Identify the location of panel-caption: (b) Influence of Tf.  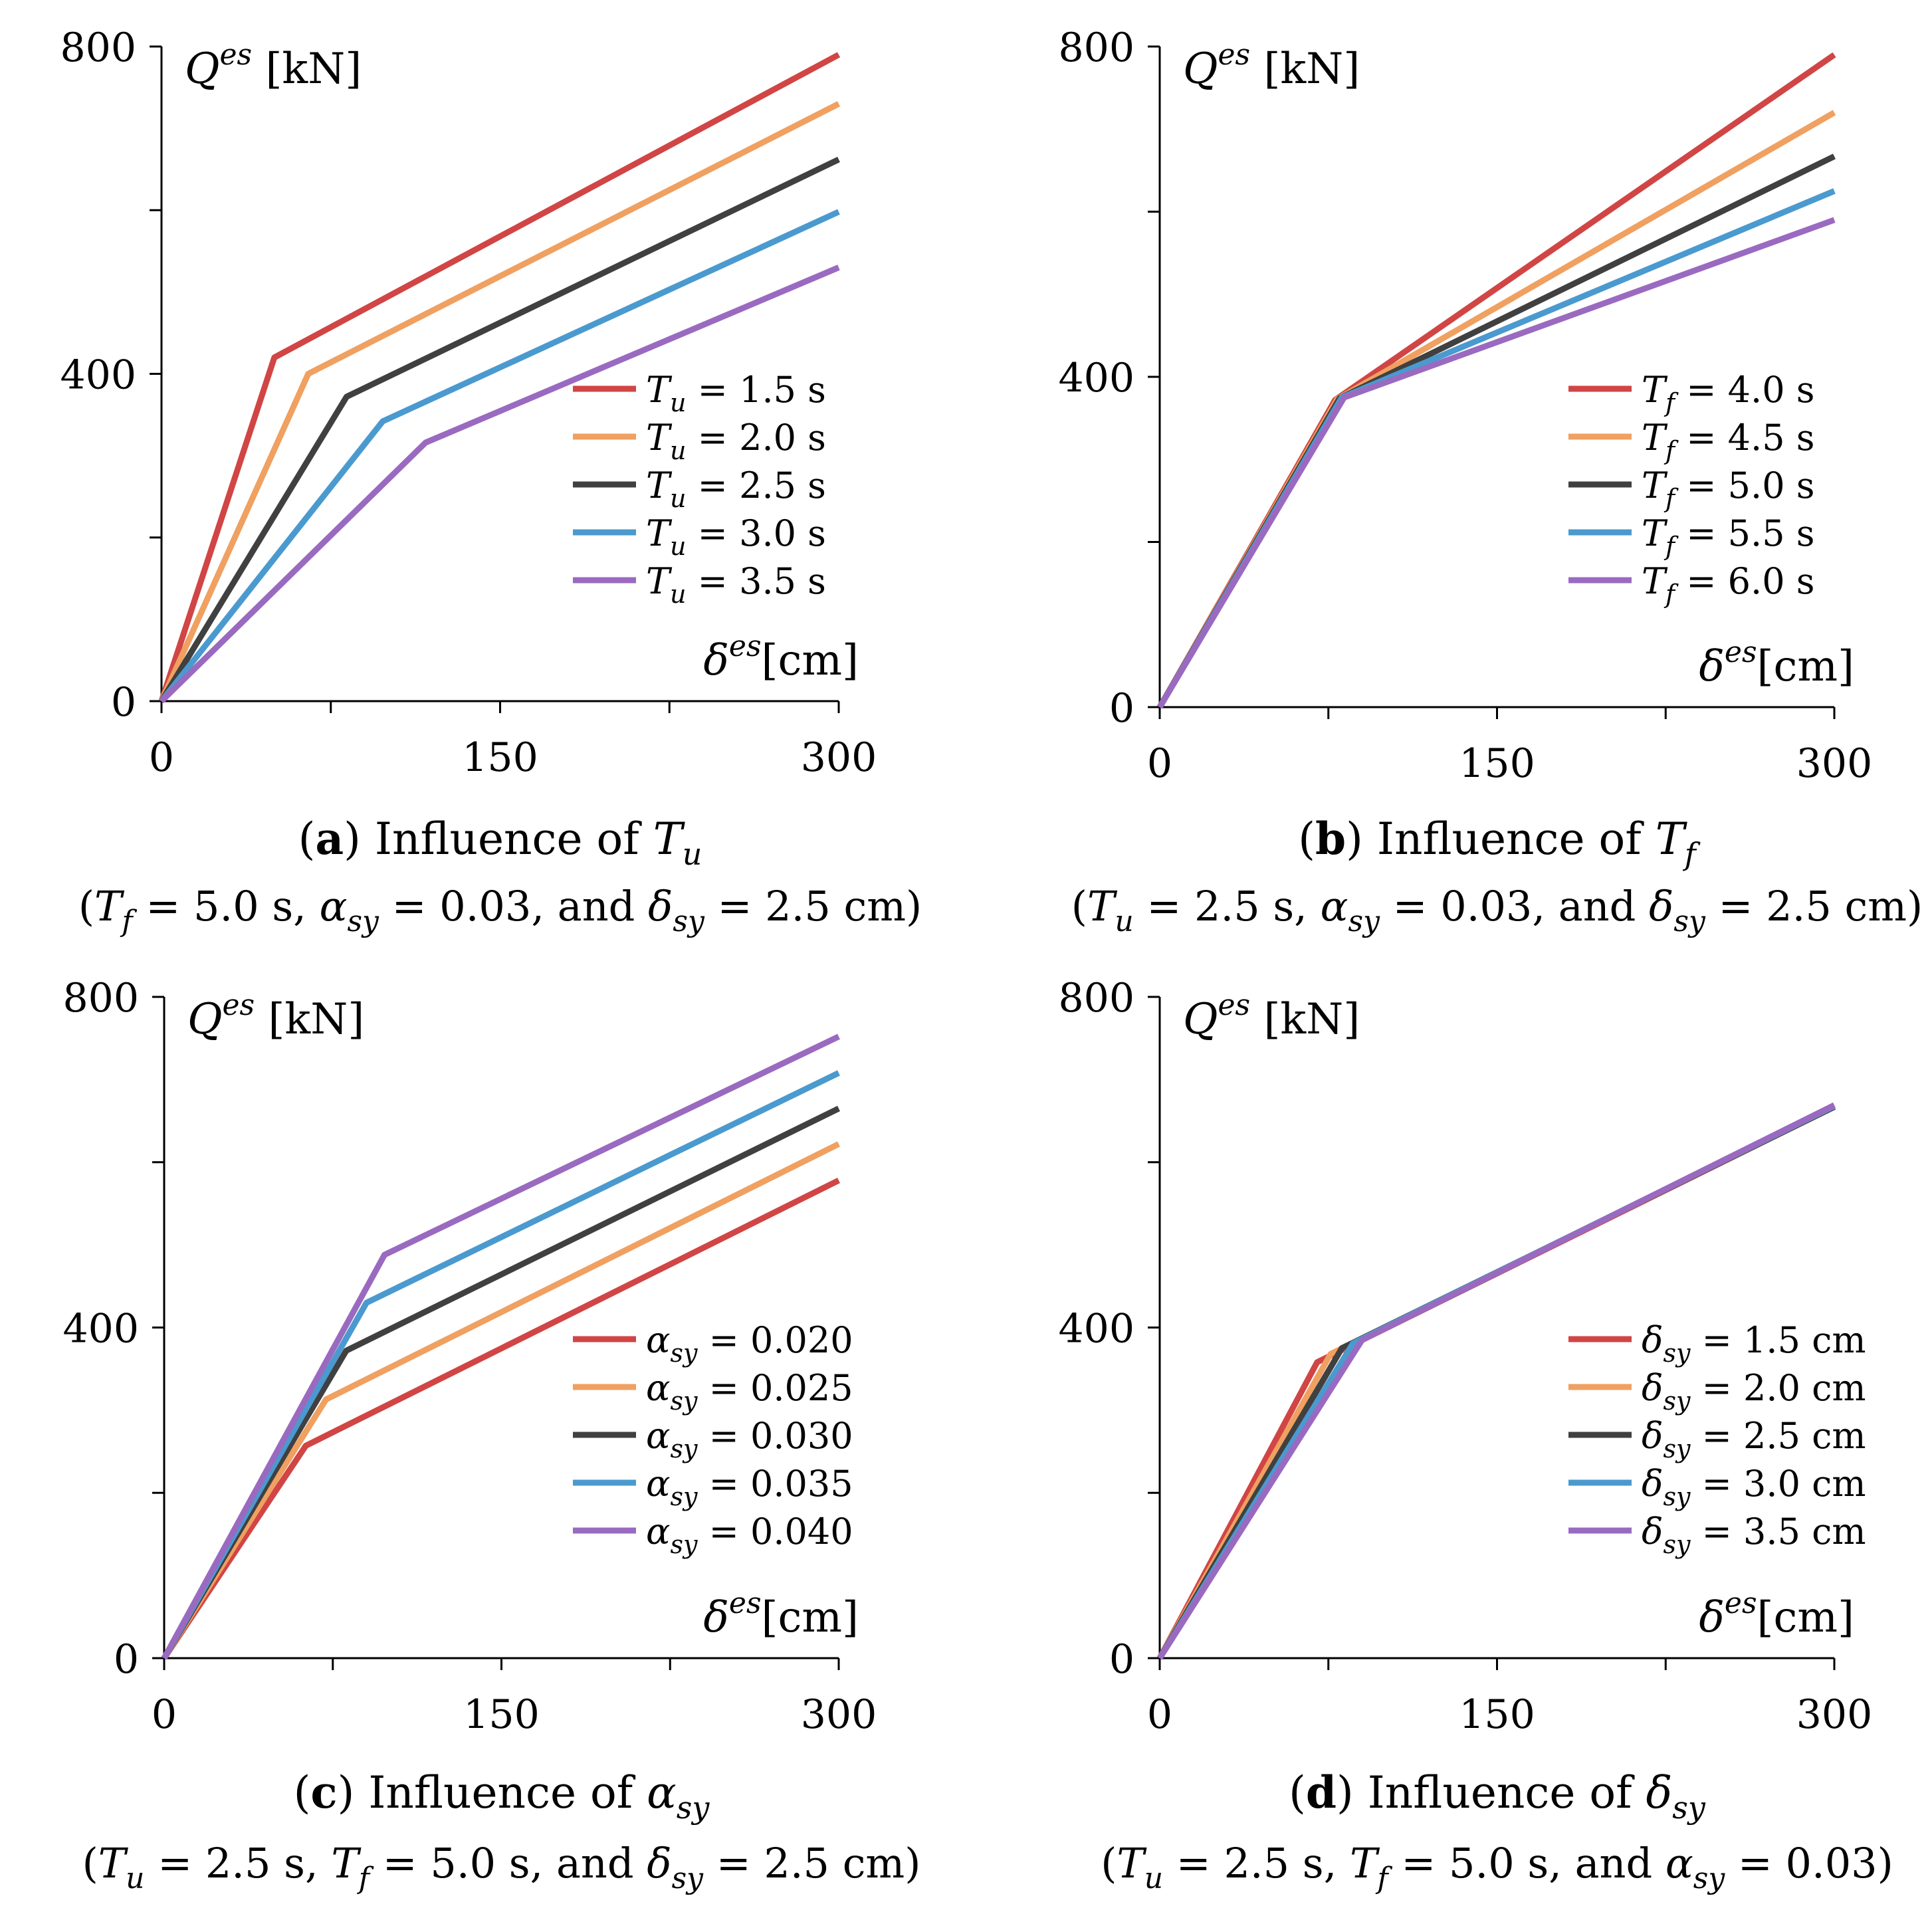
(1499, 842).